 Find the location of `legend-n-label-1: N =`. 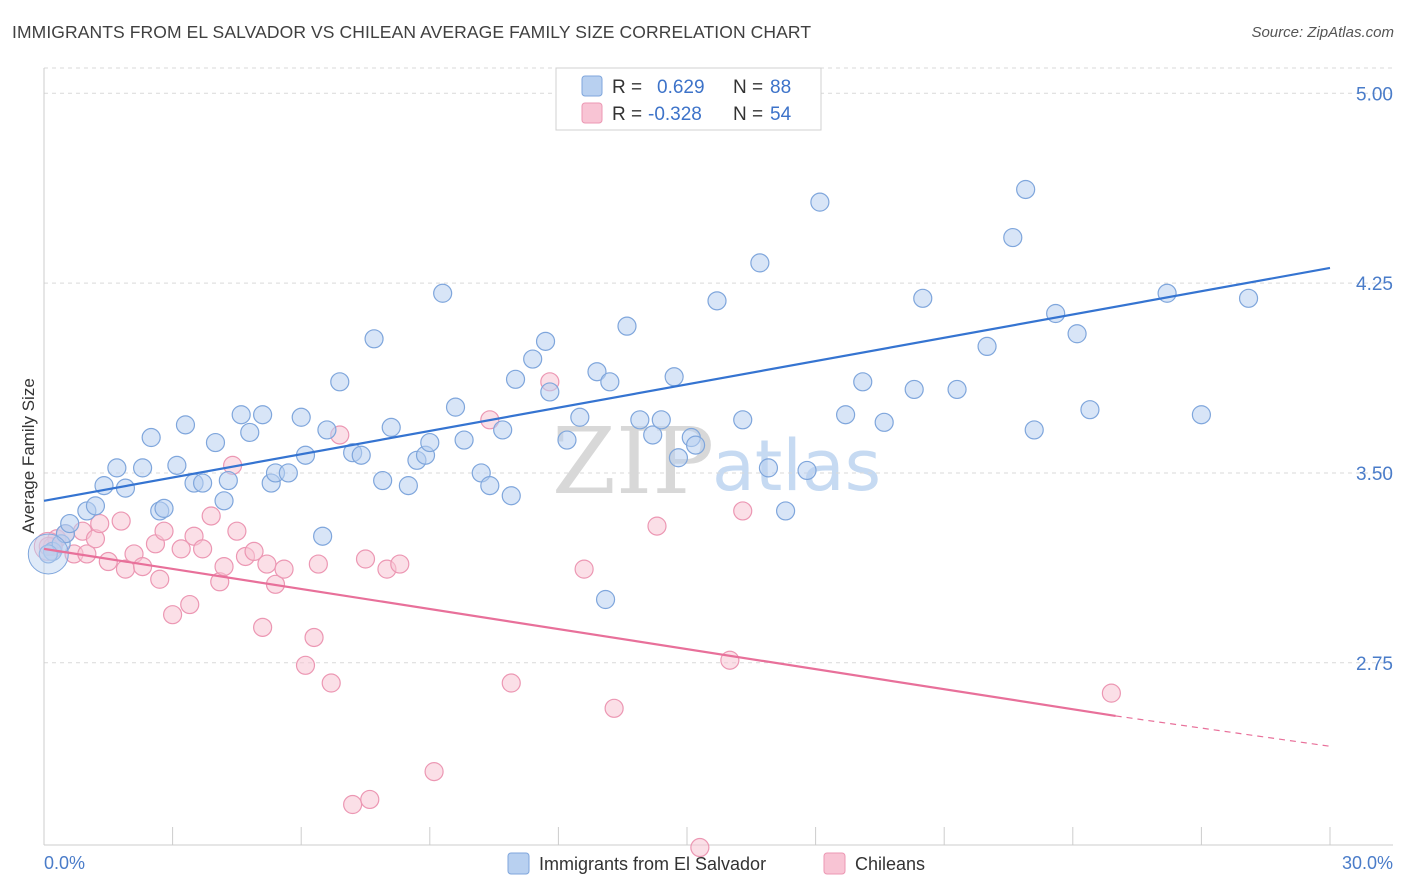

legend-n-label-1: N = is located at coordinates (748, 87).